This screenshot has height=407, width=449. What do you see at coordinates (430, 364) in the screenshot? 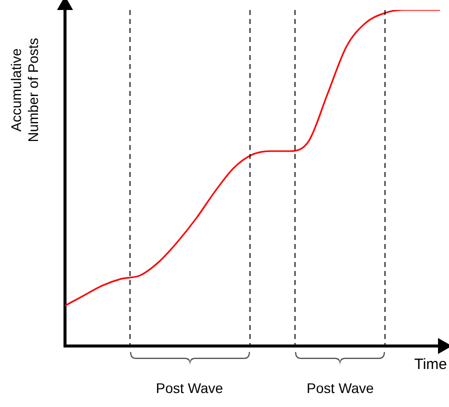
I see `x-axis-title: Time` at bounding box center [430, 364].